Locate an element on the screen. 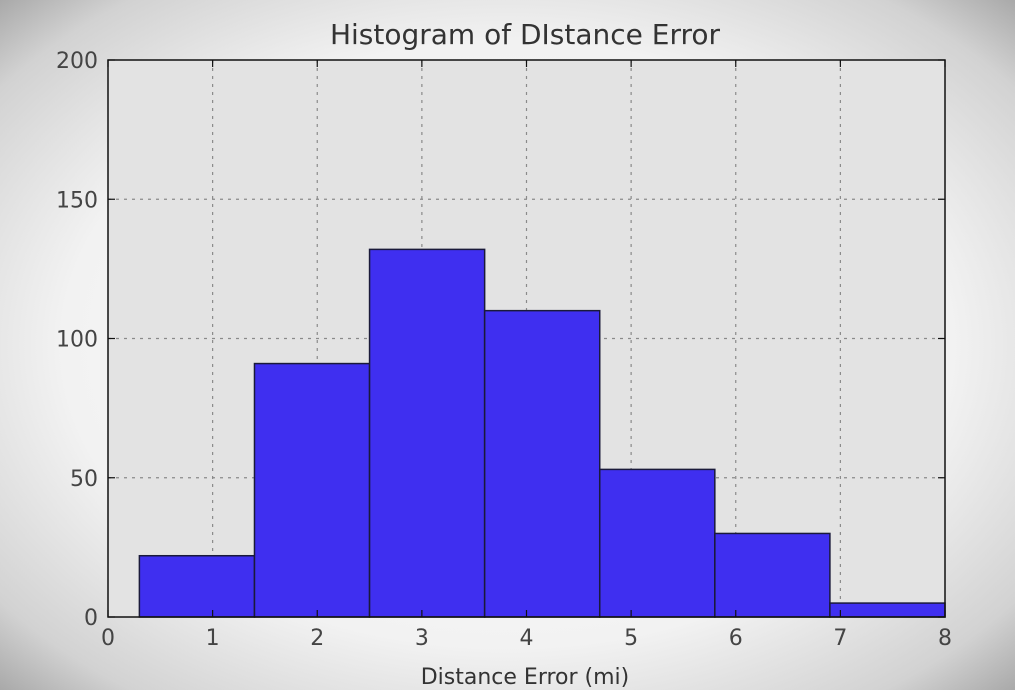 Image resolution: width=1015 pixels, height=690 pixels. y-tick-label: 200 is located at coordinates (77, 61).